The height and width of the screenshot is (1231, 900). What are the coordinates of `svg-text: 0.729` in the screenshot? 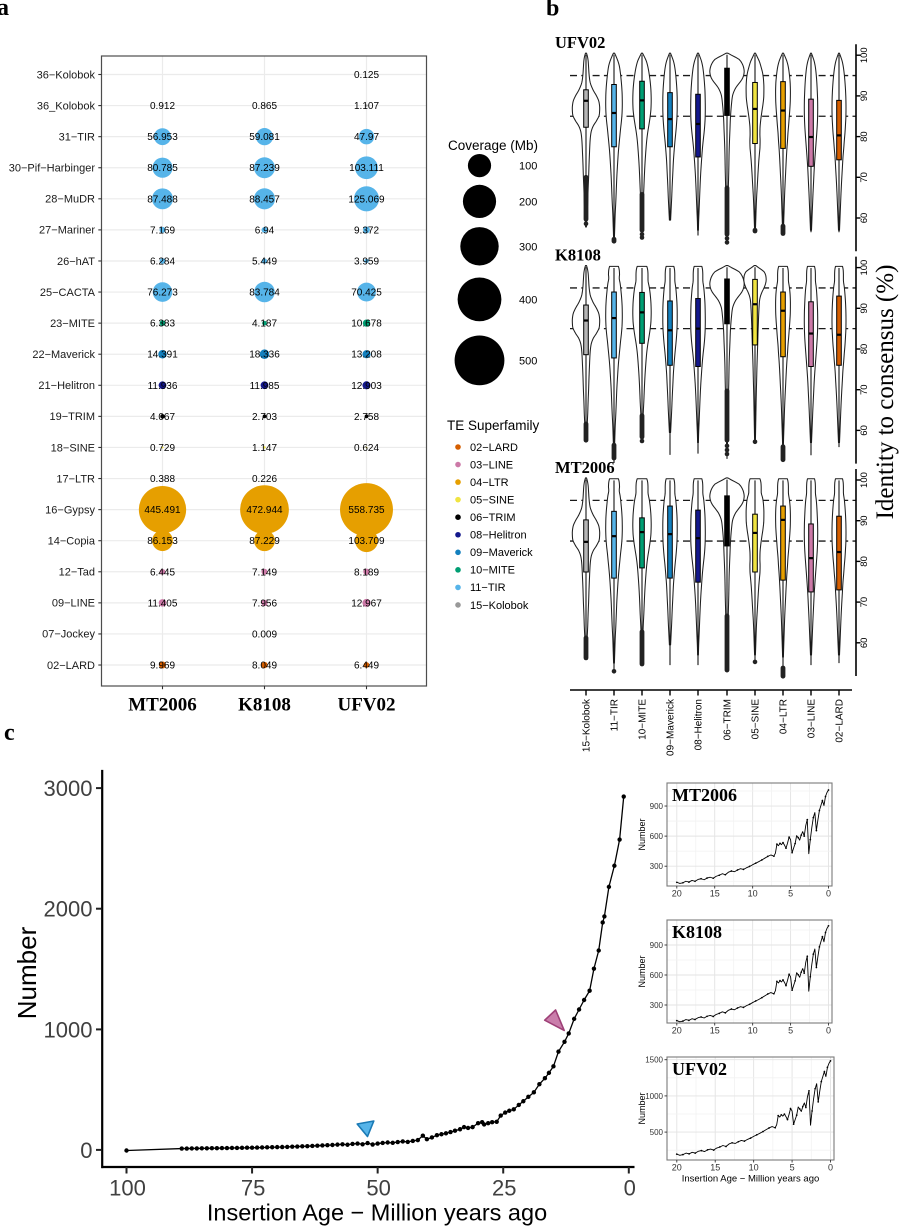 It's located at (162, 448).